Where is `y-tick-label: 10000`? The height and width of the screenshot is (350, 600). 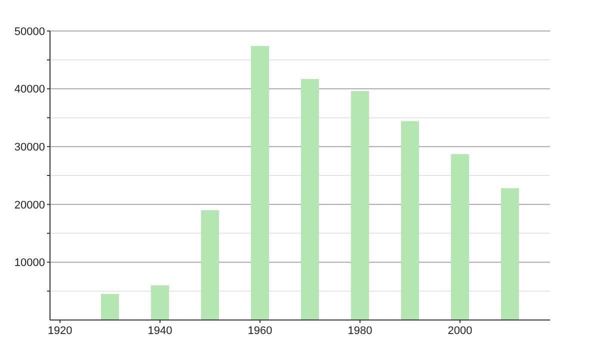 y-tick-label: 10000 is located at coordinates (29, 263).